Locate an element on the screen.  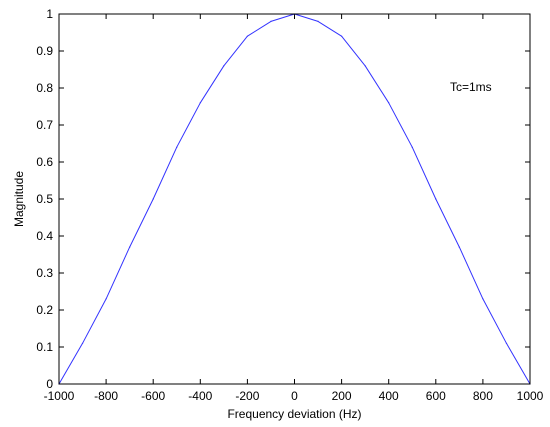
y-axis-label: Magnitude is located at coordinates (19, 199).